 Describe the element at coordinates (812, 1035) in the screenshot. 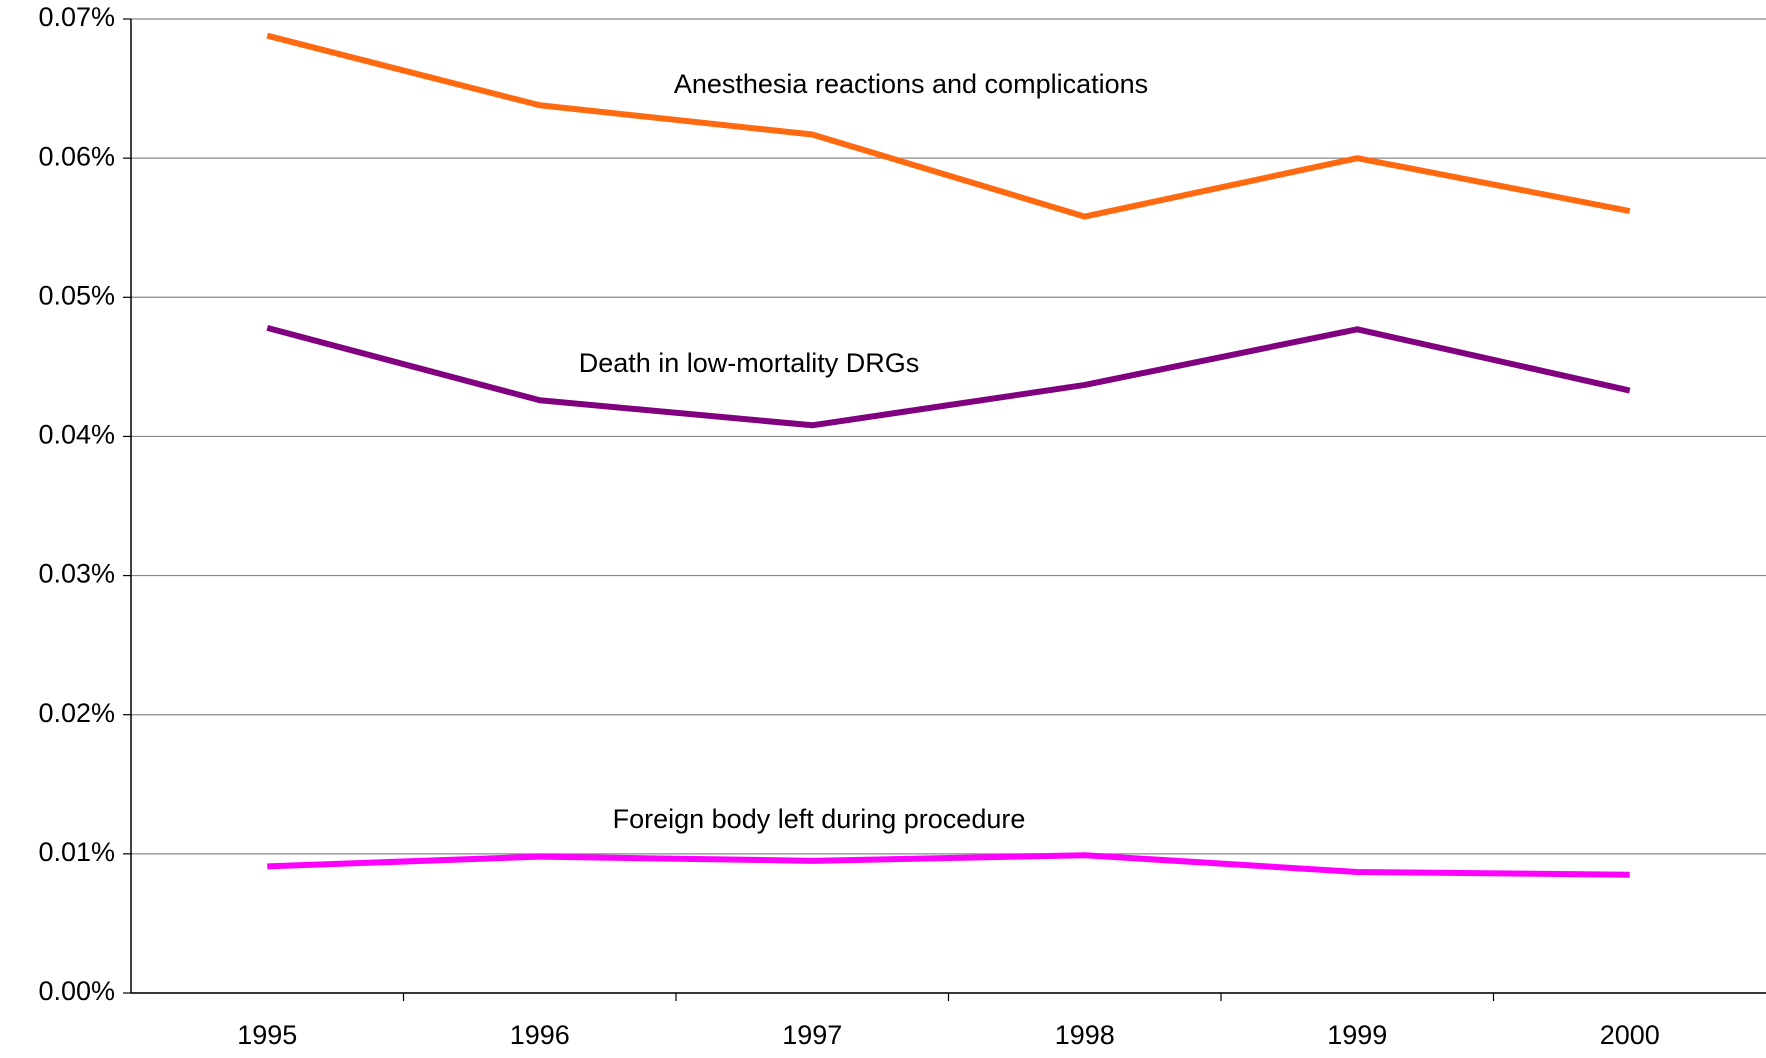

I see `x-tick-label: 1997` at that location.